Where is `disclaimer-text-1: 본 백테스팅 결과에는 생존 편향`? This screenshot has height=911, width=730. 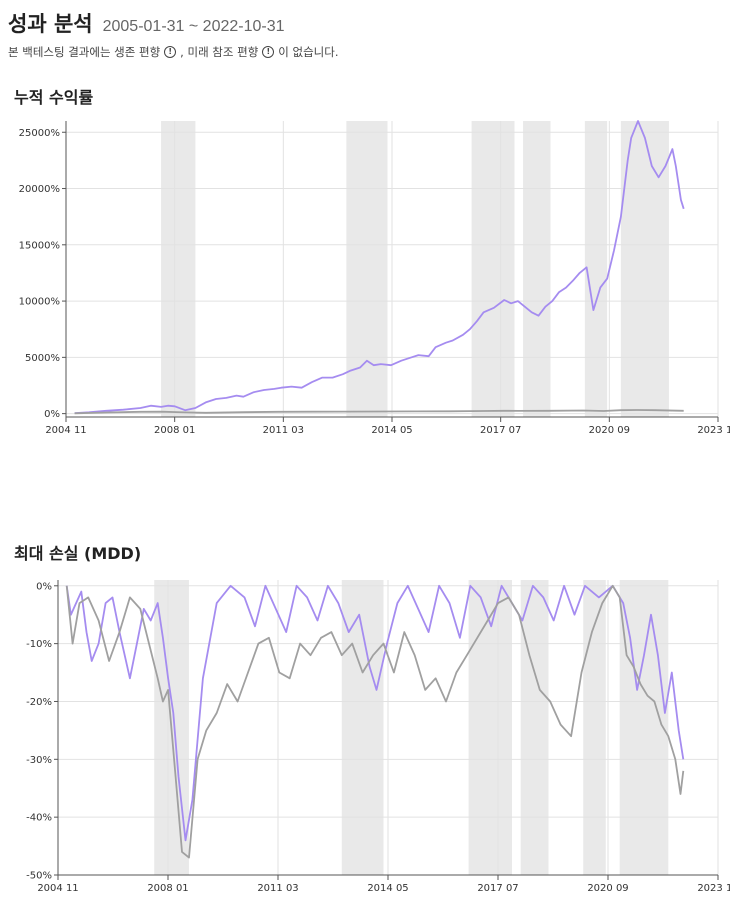 disclaimer-text-1: 본 백테스팅 결과에는 생존 편향 is located at coordinates (84, 52).